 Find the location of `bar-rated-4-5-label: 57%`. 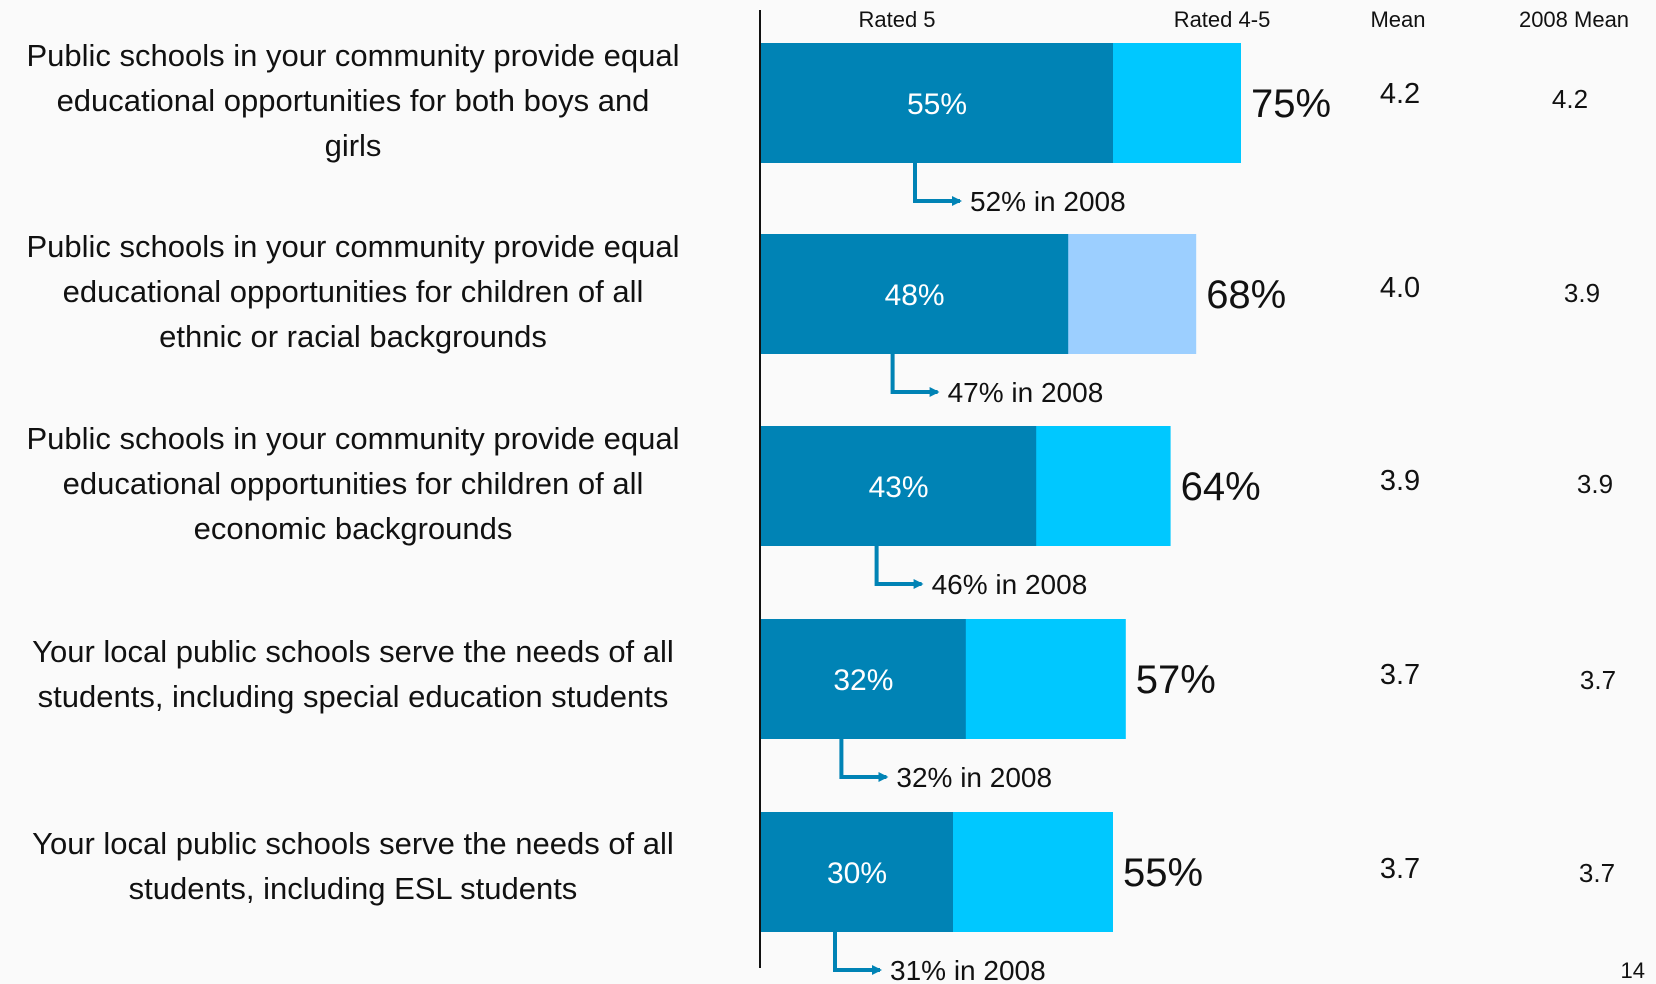

bar-rated-4-5-label: 57% is located at coordinates (1176, 680).